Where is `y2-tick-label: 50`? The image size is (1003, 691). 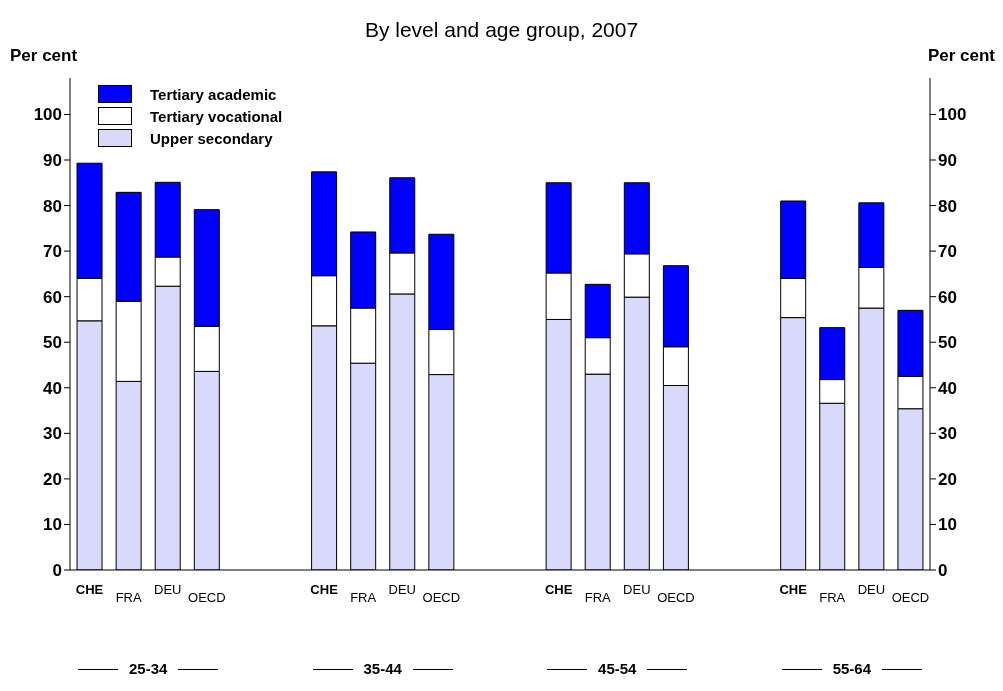
y2-tick-label: 50 is located at coordinates (947, 343).